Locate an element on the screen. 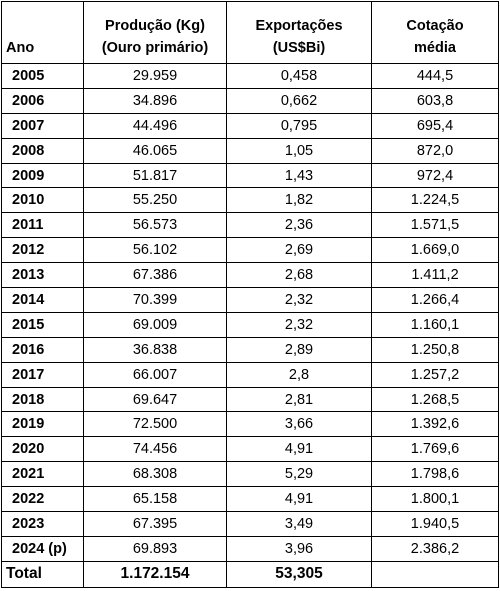 This screenshot has width=500, height=591. header-cotacao-line2: média is located at coordinates (435, 48).